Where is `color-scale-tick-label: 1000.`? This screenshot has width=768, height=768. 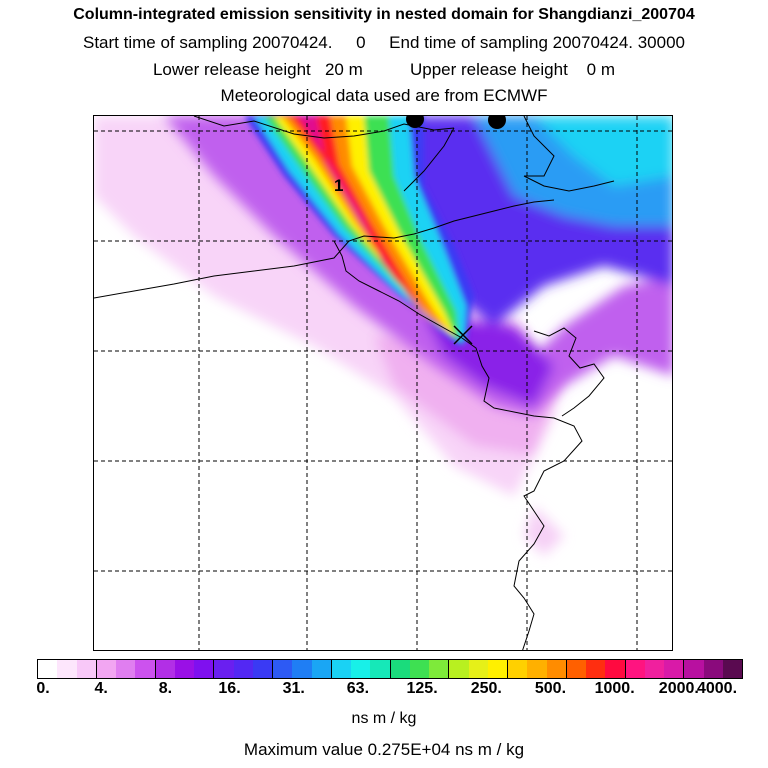 color-scale-tick-label: 1000. is located at coordinates (614, 688).